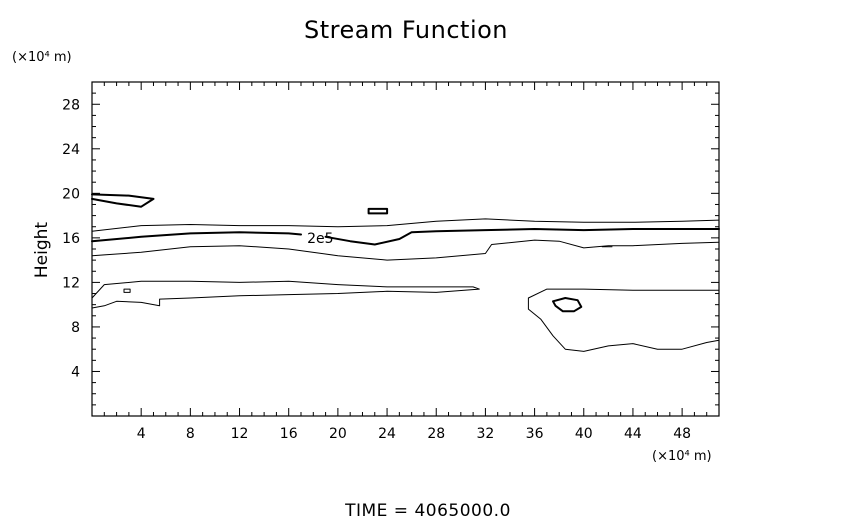 The height and width of the screenshot is (523, 854). I want to click on y-tick-label: 12, so click(71, 283).